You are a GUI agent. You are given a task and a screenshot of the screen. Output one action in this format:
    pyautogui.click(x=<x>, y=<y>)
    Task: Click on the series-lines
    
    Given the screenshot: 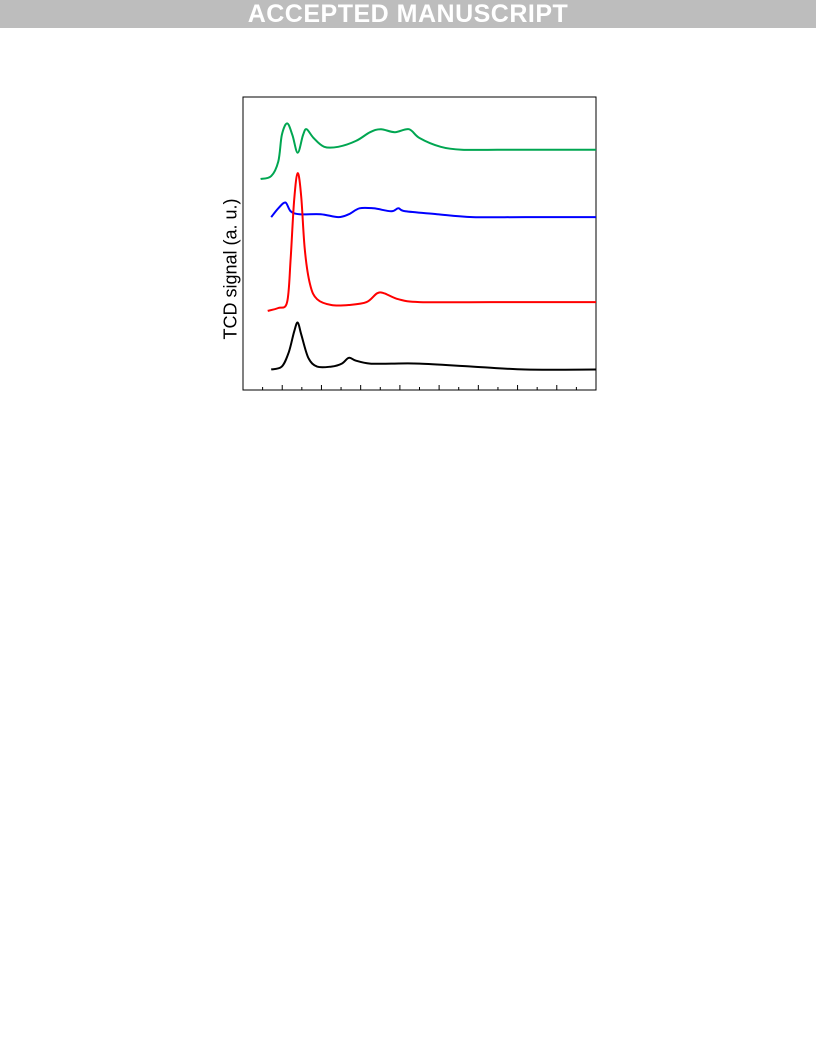 What is the action you would take?
    pyautogui.click(x=428, y=246)
    